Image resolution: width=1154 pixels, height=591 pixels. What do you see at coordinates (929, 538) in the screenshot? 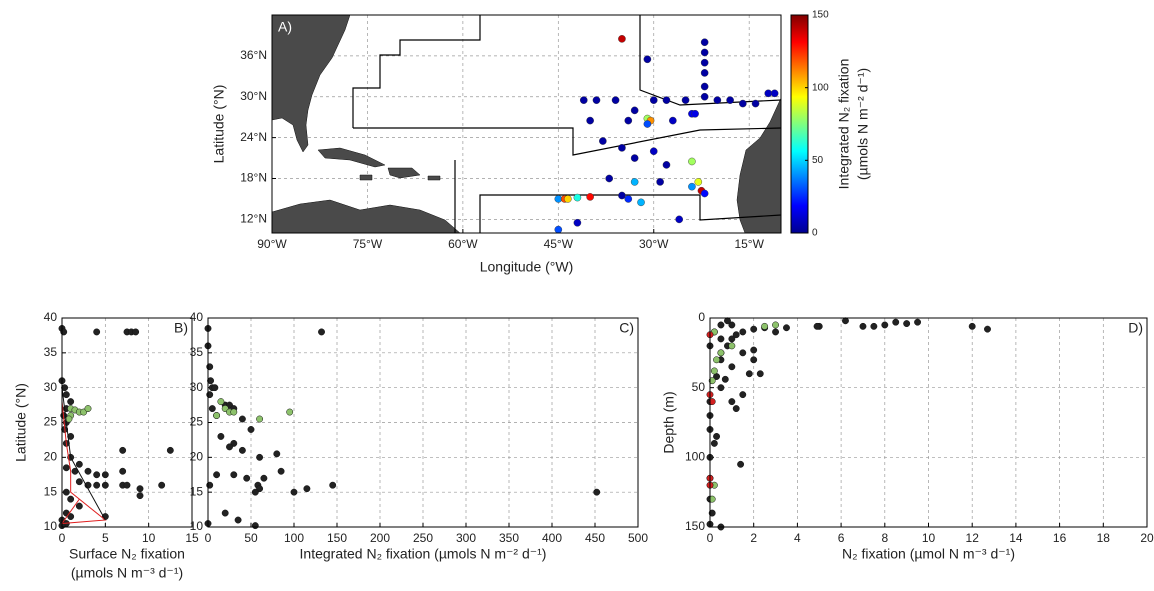
I see `x-tick-label: 10` at bounding box center [929, 538].